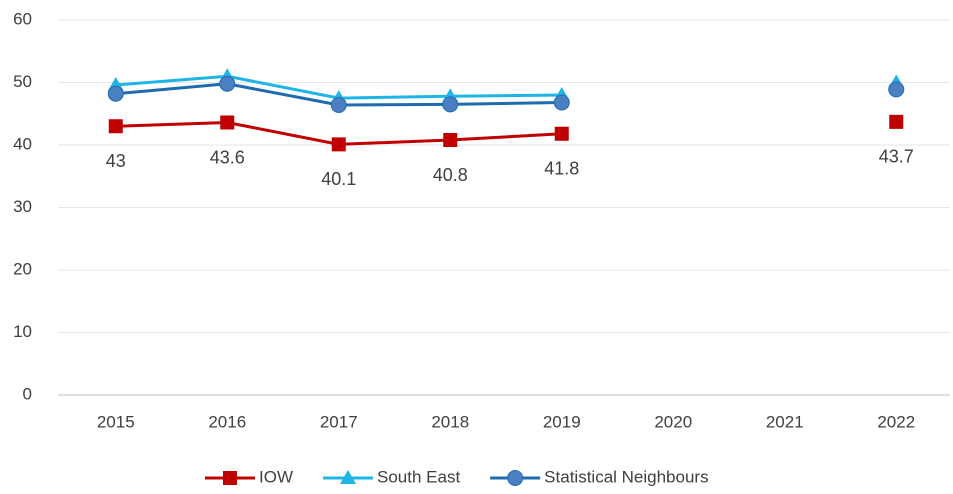 The width and height of the screenshot is (953, 494). What do you see at coordinates (626, 476) in the screenshot?
I see `legend-label: Statistical Neighbours` at bounding box center [626, 476].